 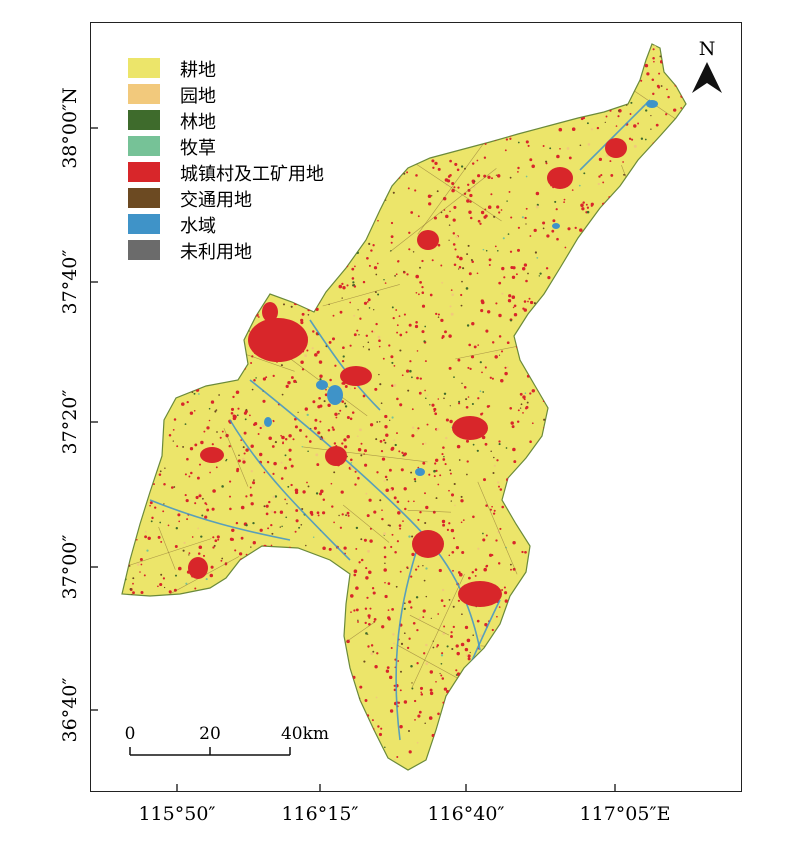 What do you see at coordinates (623, 461) in the screenshot?
I see `road-line` at bounding box center [623, 461].